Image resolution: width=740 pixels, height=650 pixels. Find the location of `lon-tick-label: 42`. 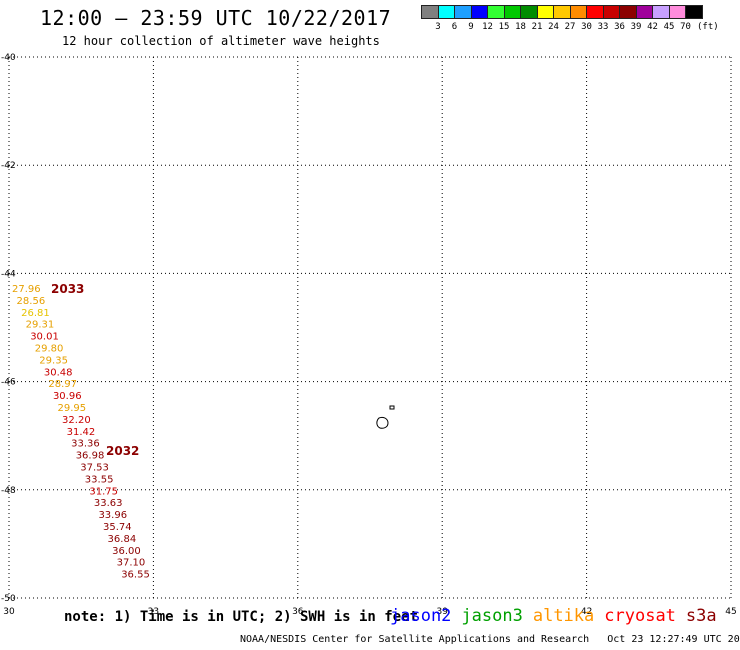

lon-tick-label: 42 is located at coordinates (586, 612).